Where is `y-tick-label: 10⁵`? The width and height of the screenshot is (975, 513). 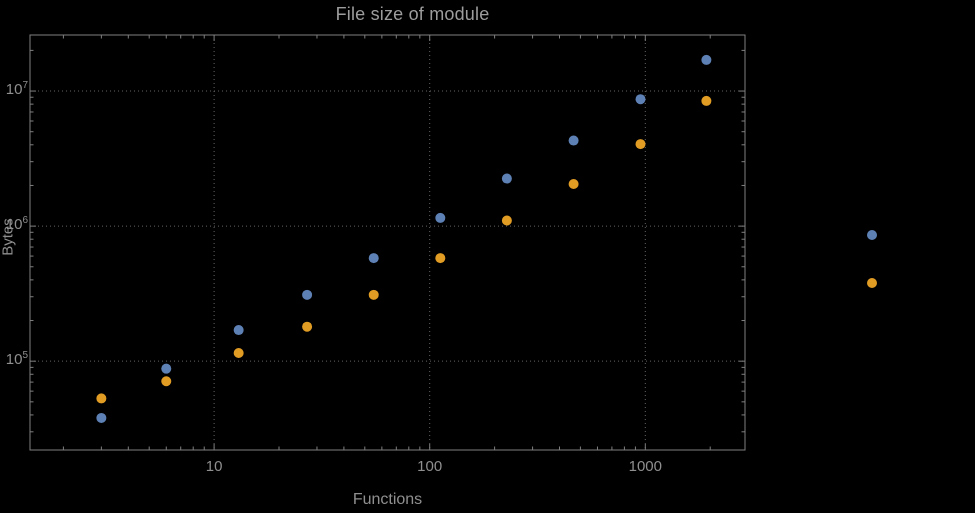
y-tick-label: 10⁵ is located at coordinates (16, 359).